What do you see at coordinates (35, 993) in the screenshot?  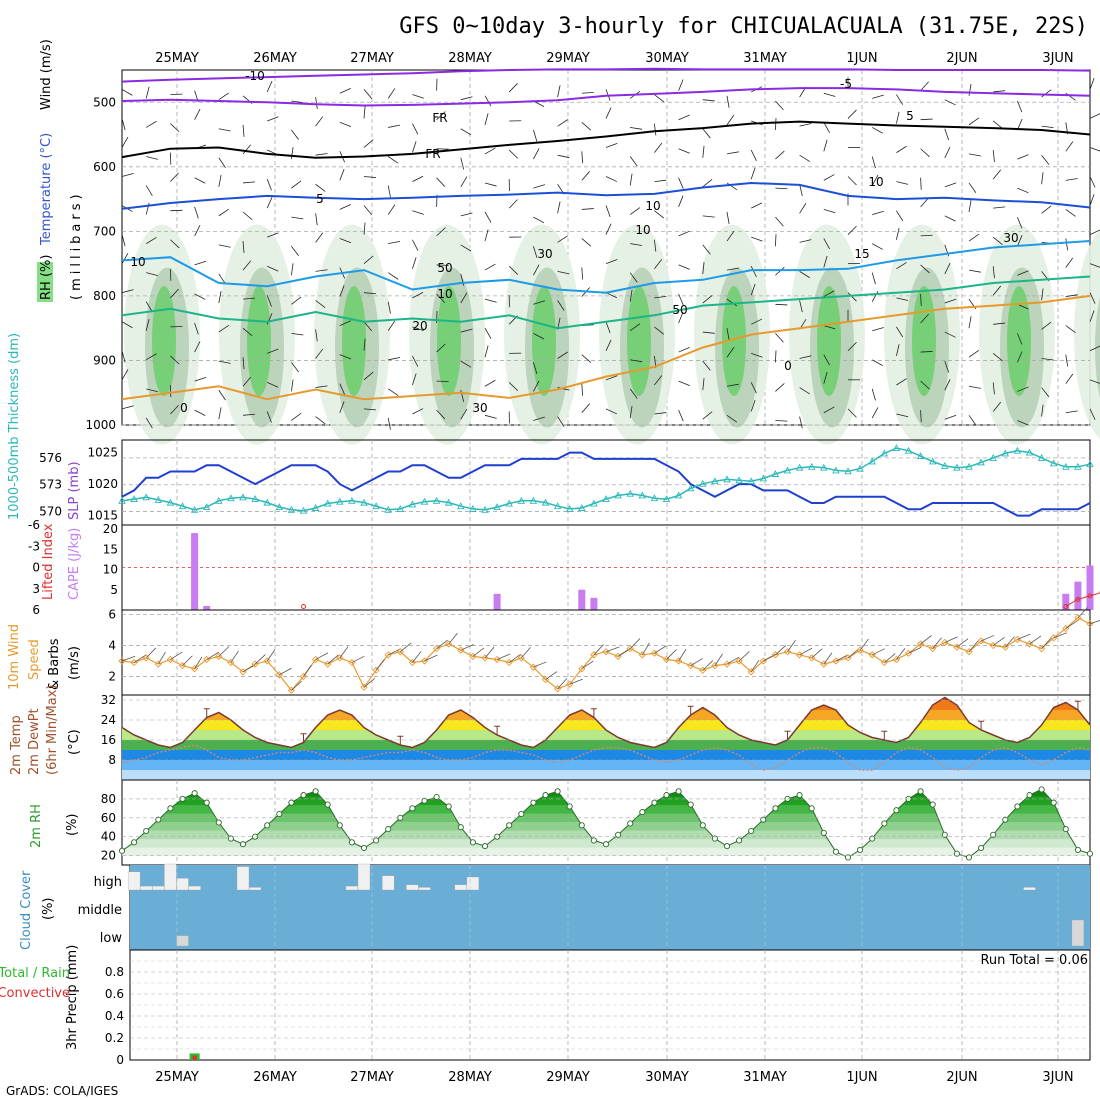 I see `precip-convective-label: Convective` at bounding box center [35, 993].